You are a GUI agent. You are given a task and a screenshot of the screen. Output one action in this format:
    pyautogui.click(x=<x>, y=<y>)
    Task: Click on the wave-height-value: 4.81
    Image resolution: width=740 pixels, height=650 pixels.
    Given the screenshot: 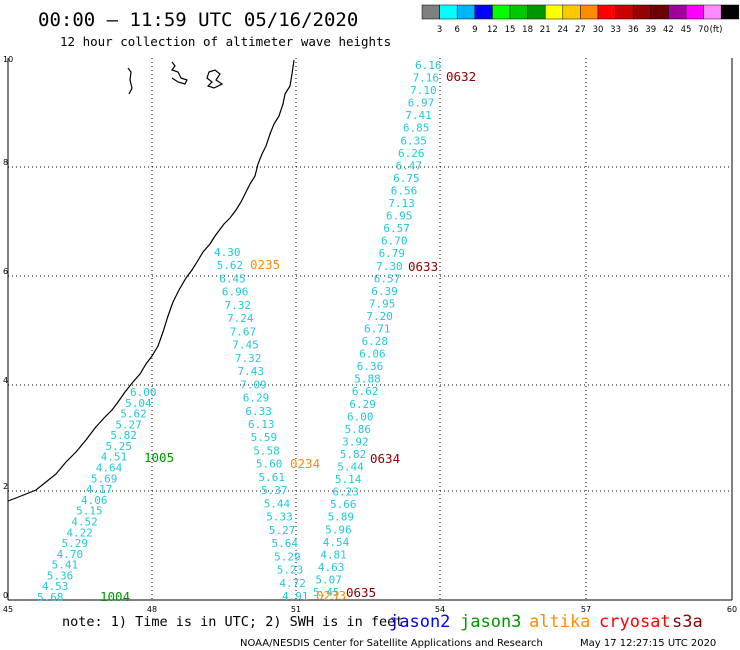 What is the action you would take?
    pyautogui.click(x=333, y=554)
    